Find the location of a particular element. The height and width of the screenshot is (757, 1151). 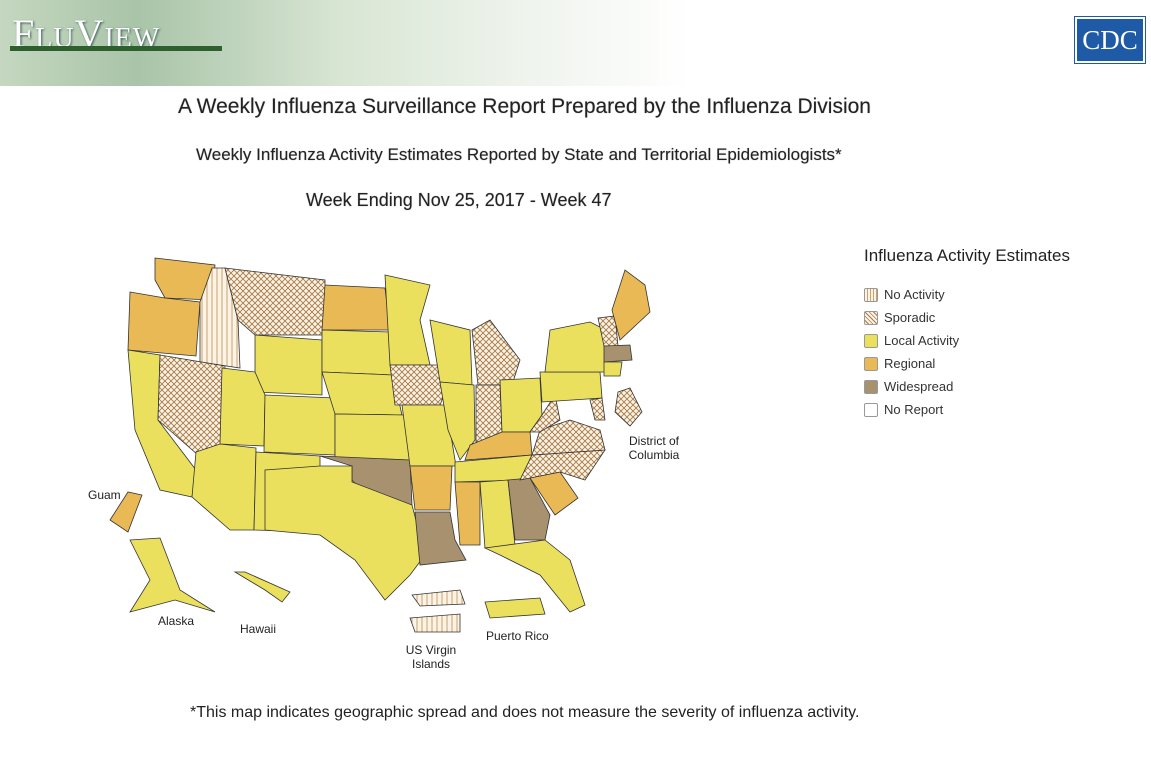

legend-label: Regional is located at coordinates (910, 363).